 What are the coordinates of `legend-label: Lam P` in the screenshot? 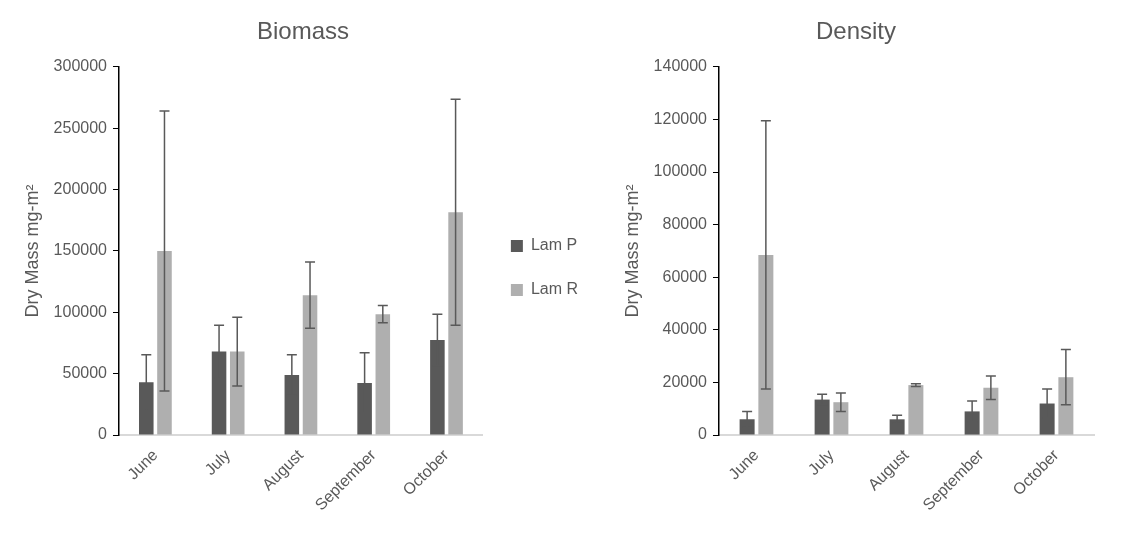 It's located at (554, 245).